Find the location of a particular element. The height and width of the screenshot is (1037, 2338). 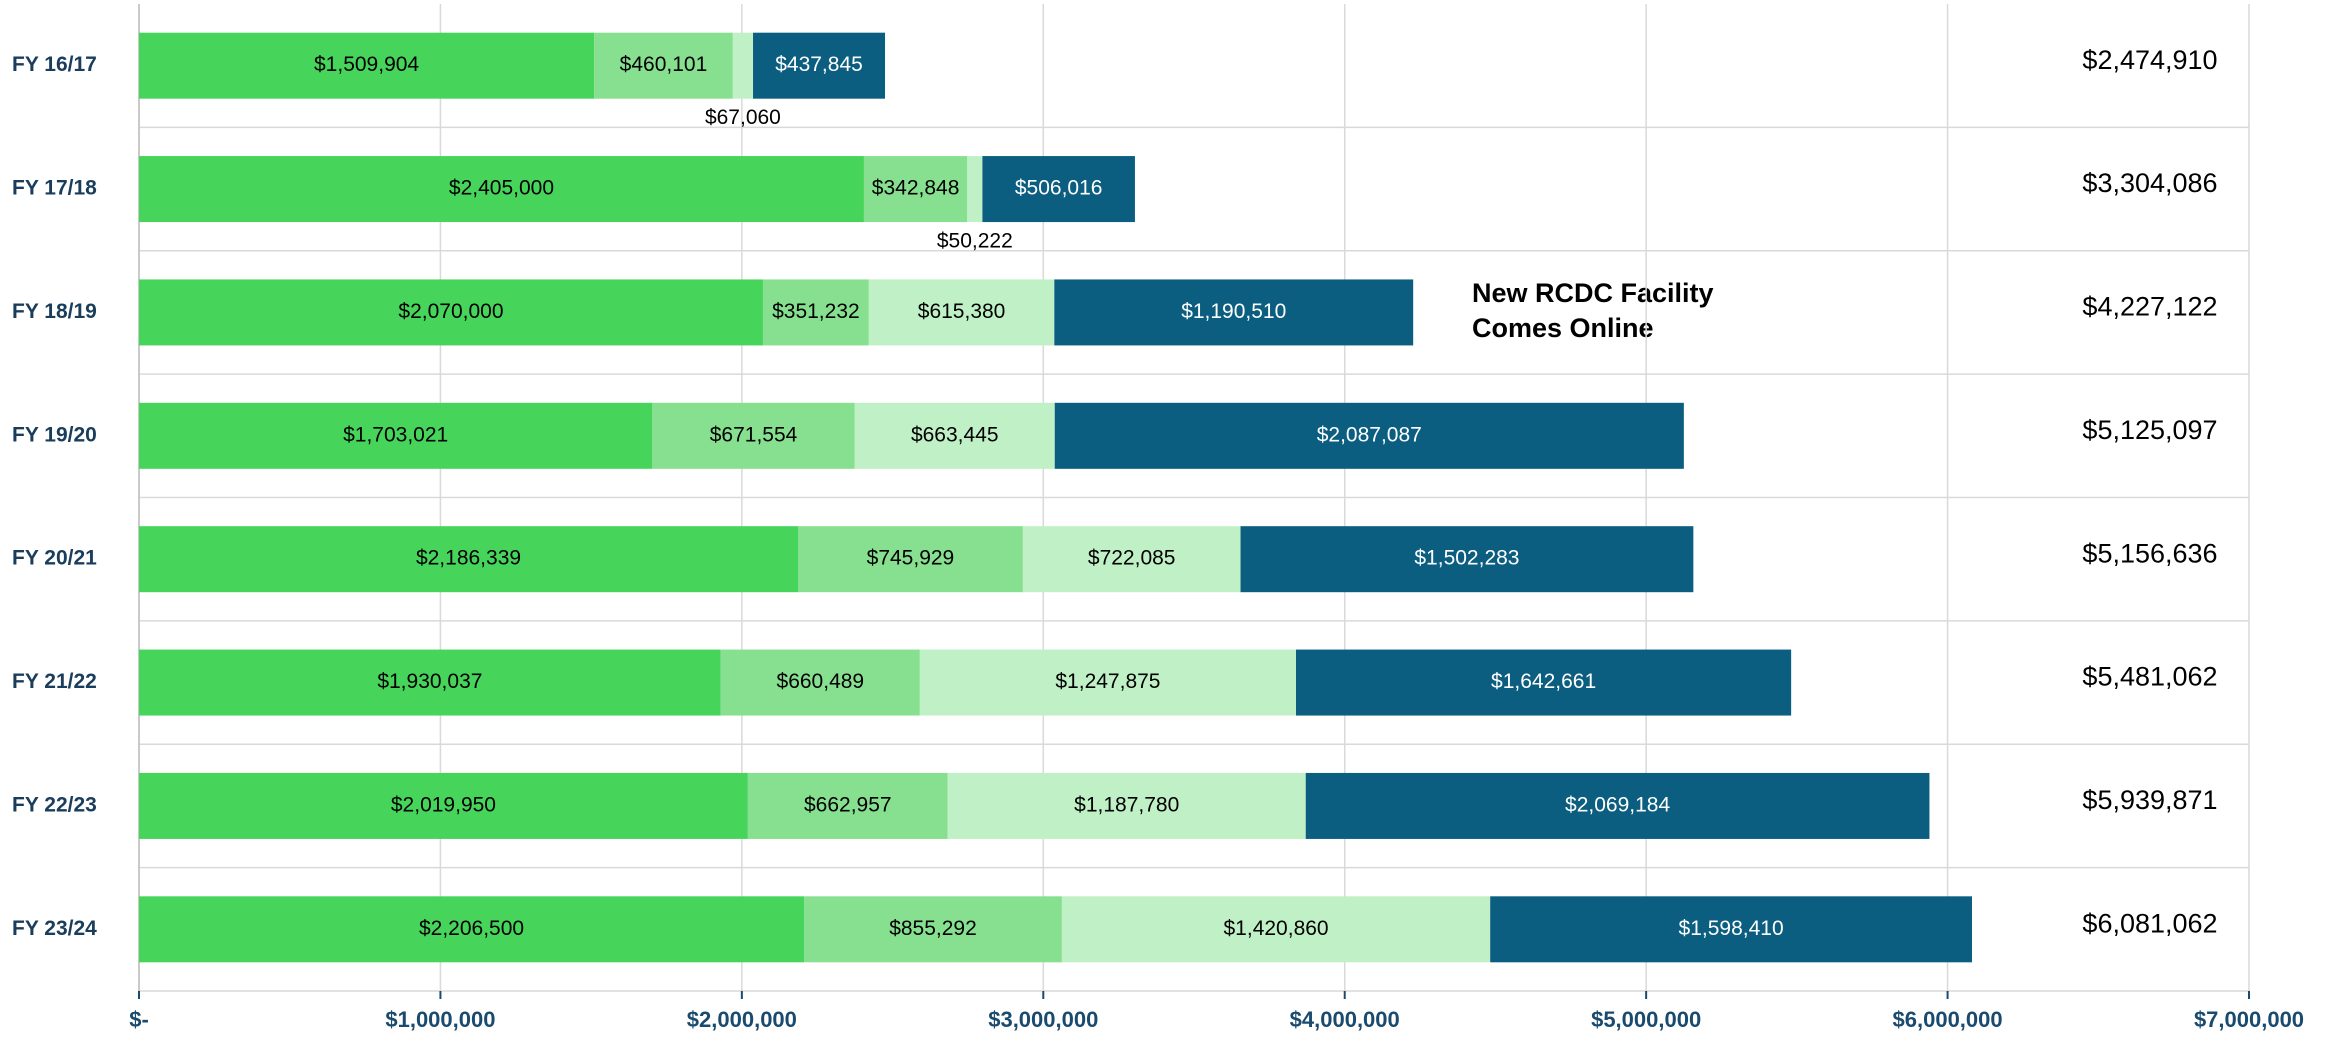

y-tick-label: FY 23/24 is located at coordinates (54, 928).